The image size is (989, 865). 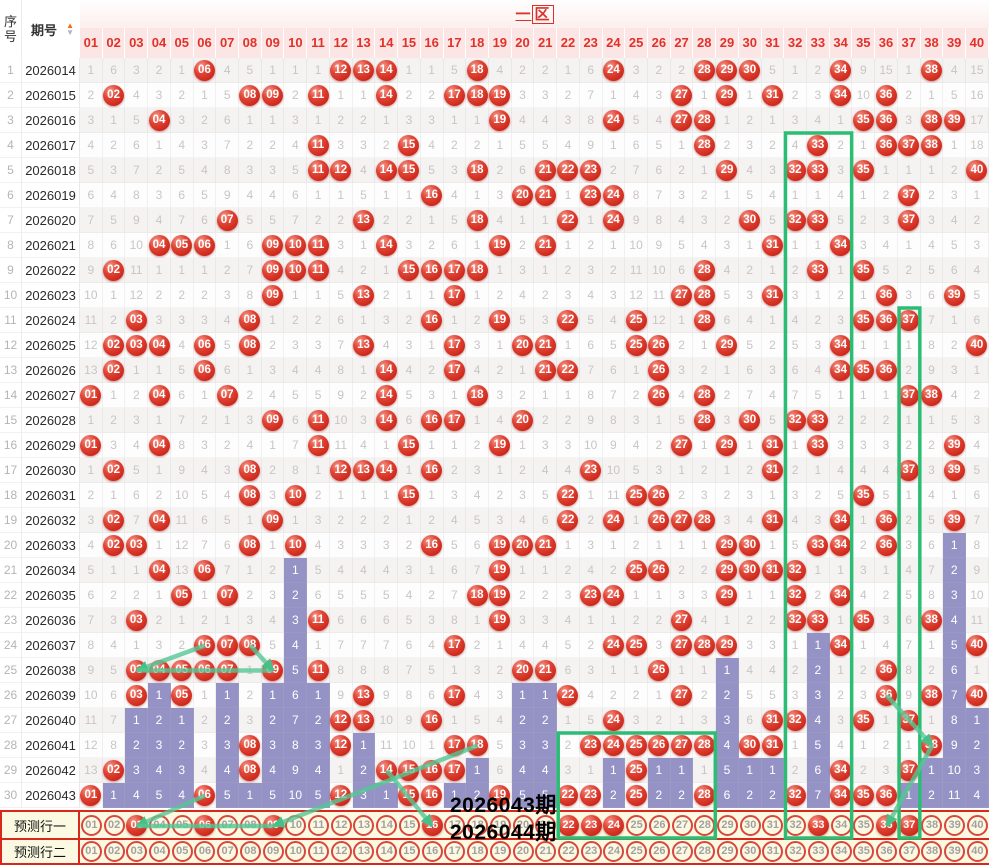 What do you see at coordinates (659, 520) in the screenshot?
I see `drawn-number-circle: 26` at bounding box center [659, 520].